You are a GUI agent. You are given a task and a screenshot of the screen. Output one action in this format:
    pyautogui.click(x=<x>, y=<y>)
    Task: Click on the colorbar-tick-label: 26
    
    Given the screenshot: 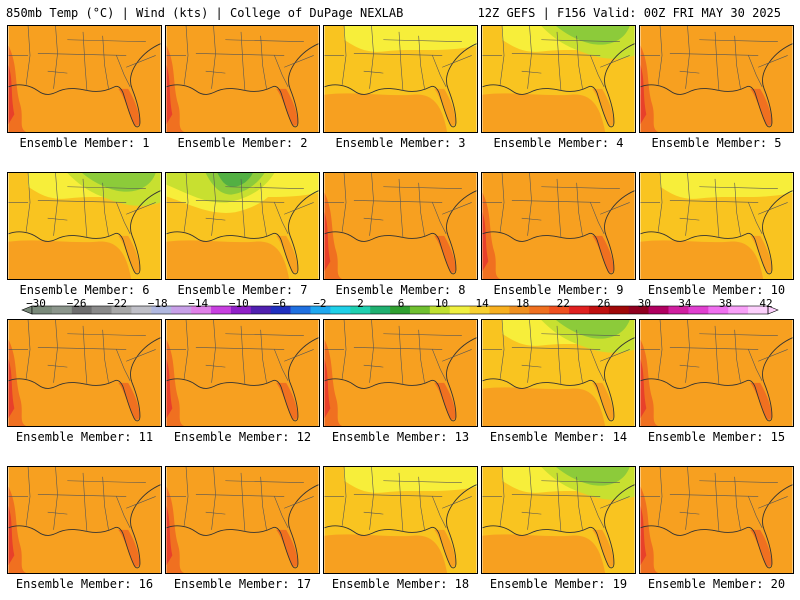 What is the action you would take?
    pyautogui.click(x=604, y=303)
    